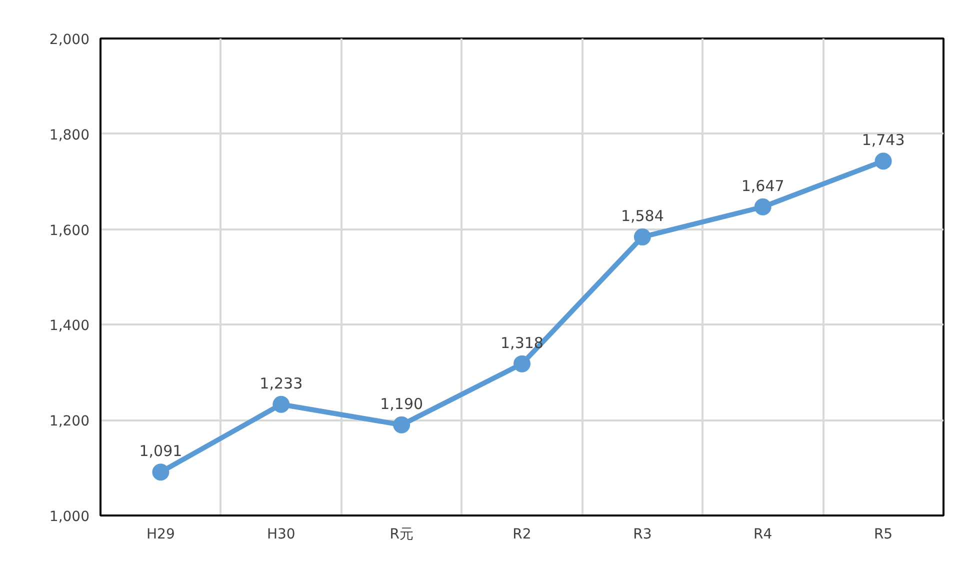 The height and width of the screenshot is (581, 959). I want to click on data-label: 1,743, so click(883, 140).